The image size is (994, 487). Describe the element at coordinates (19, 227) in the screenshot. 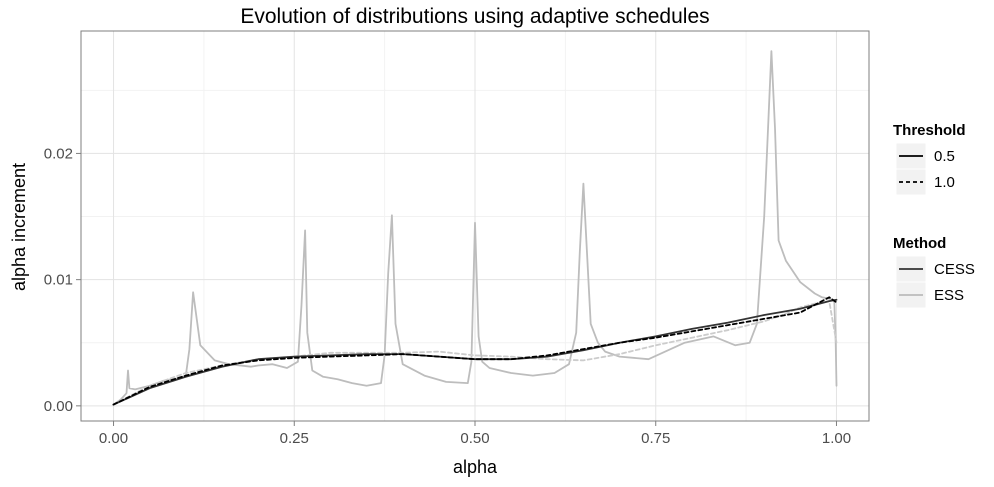

I see `y-axis-title: alpha increment` at that location.